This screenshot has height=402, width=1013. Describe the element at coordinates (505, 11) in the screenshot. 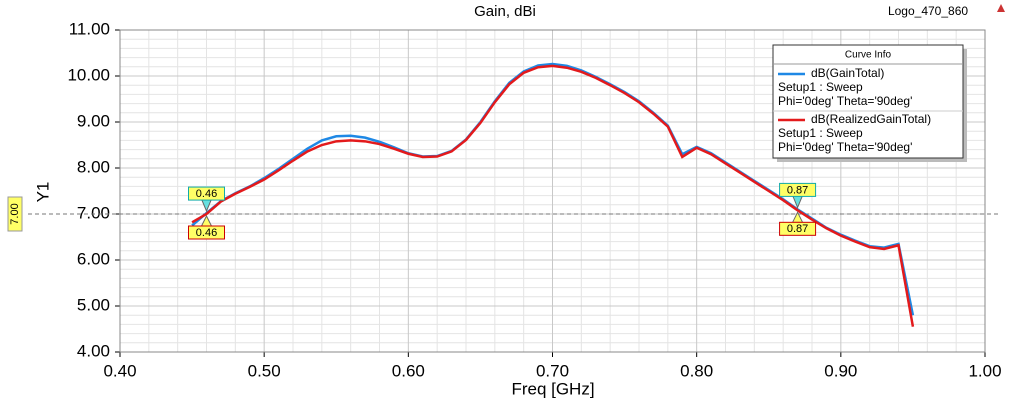

I see `chart-title: Gain, dBi` at that location.